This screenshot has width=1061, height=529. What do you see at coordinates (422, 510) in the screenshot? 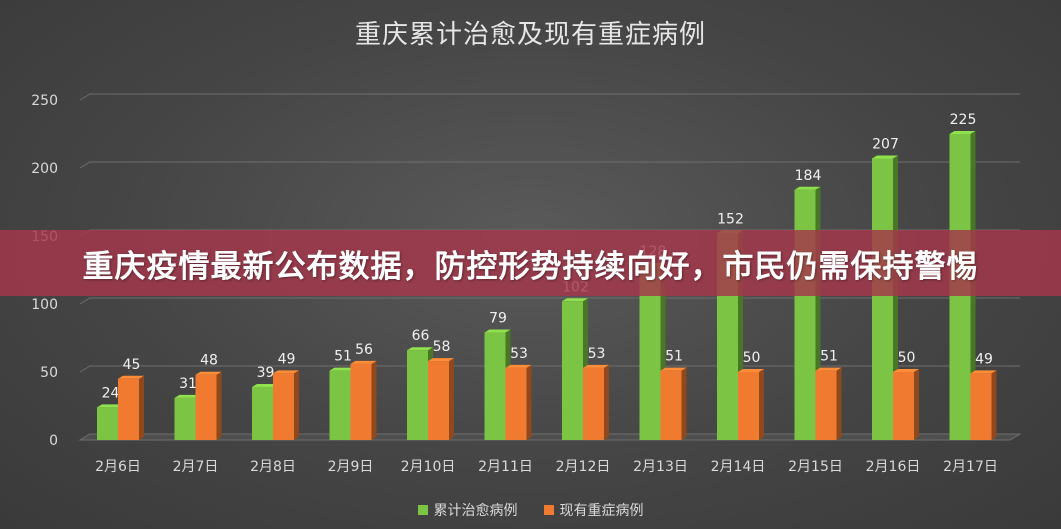
I see `legend-swatch-cured` at bounding box center [422, 510].